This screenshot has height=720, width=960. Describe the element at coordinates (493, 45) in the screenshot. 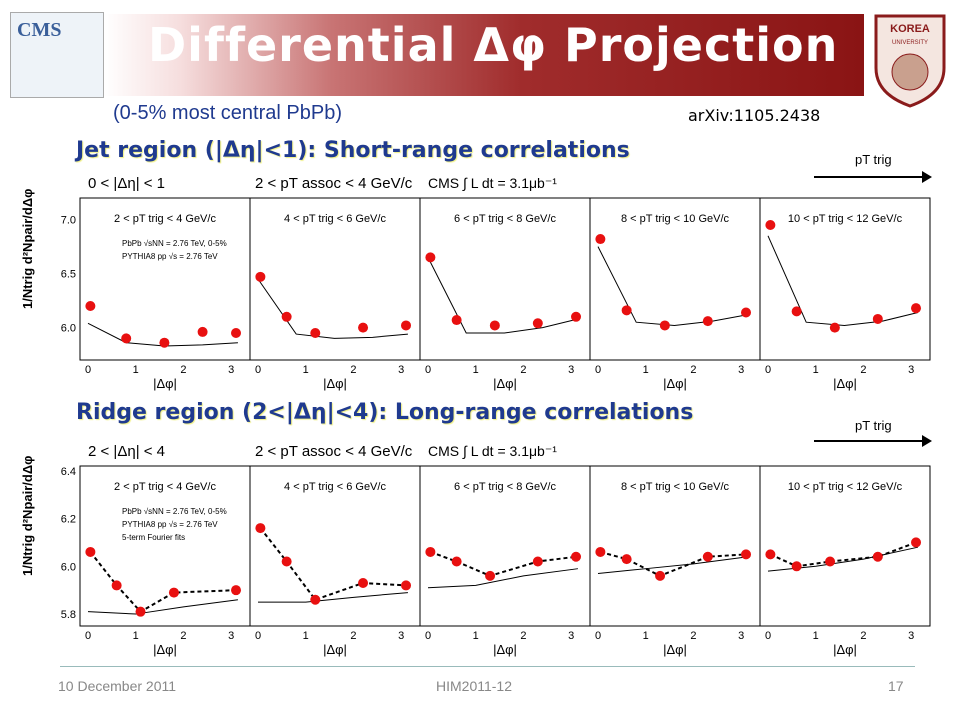

I see `page-title: Differential Δφ Projection` at that location.